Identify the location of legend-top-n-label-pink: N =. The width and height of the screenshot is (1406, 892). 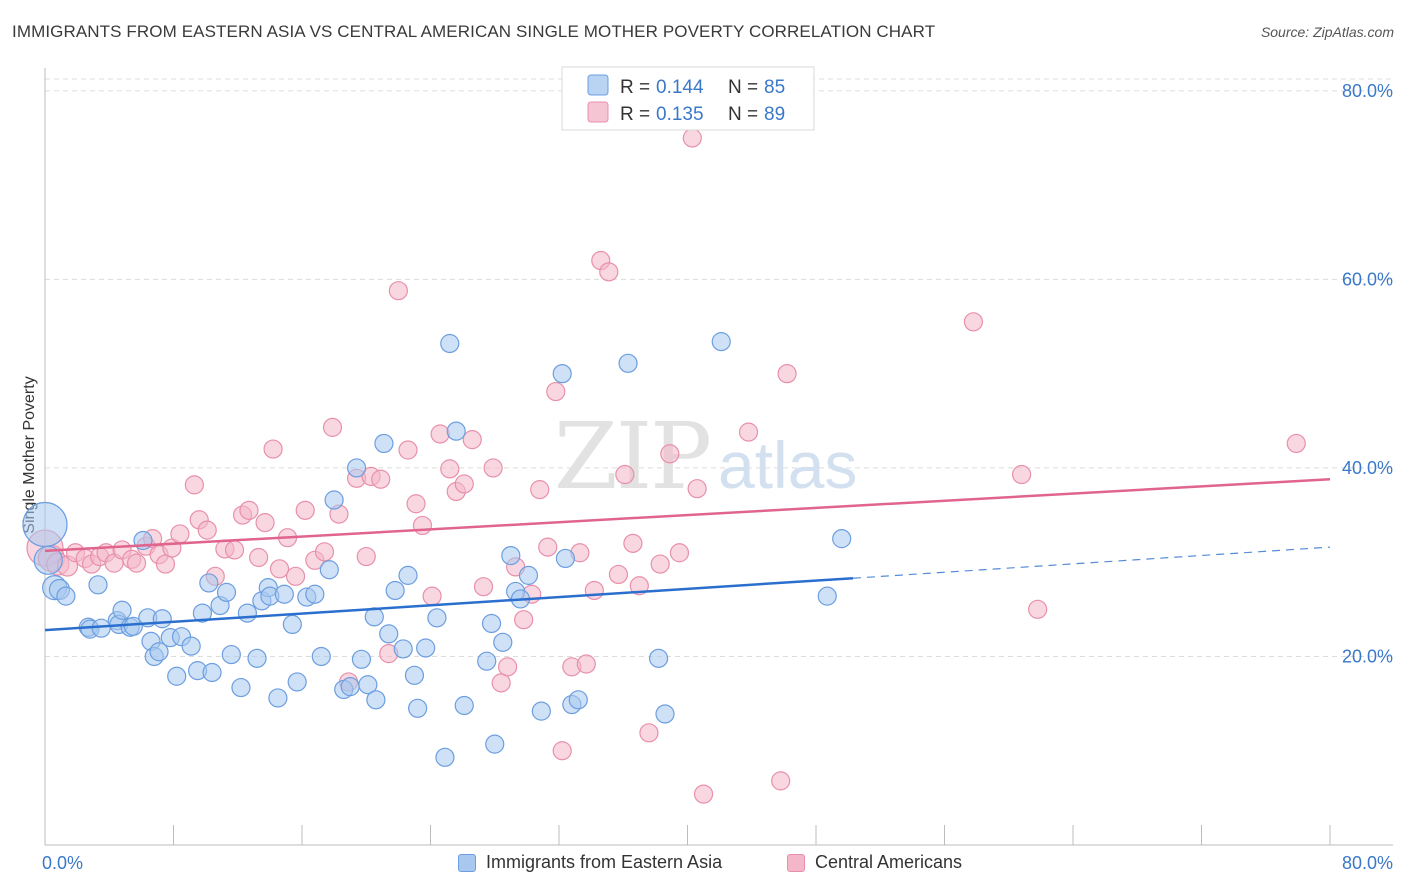
(743, 114).